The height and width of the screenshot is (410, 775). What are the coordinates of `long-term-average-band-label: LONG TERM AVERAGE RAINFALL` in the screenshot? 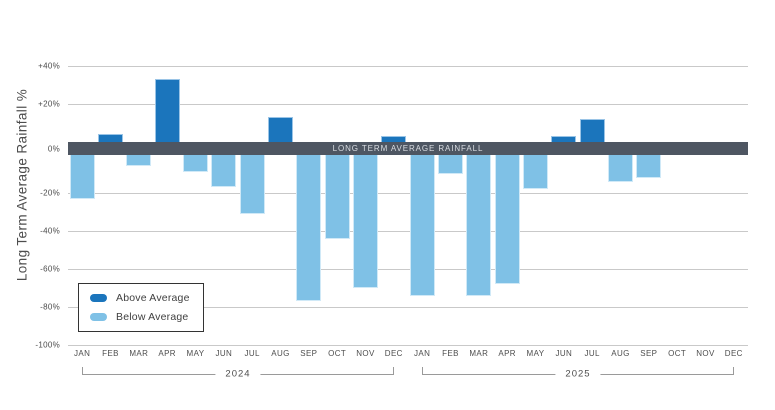 It's located at (408, 148).